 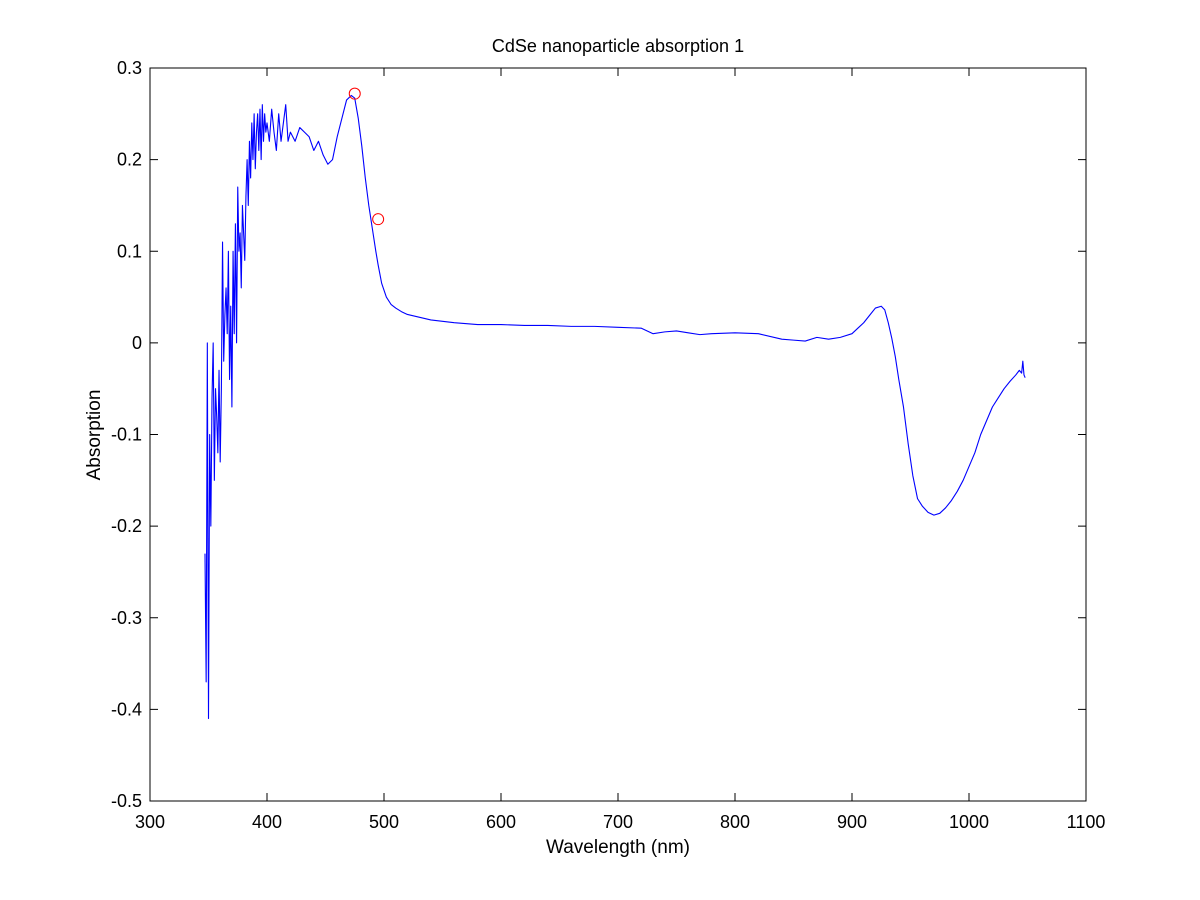 What do you see at coordinates (126, 709) in the screenshot?
I see `y-tick-label: -0.4` at bounding box center [126, 709].